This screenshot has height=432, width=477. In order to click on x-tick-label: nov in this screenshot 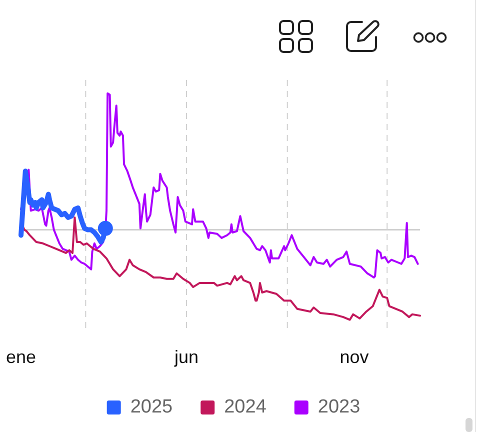, I will do `click(354, 357)`.